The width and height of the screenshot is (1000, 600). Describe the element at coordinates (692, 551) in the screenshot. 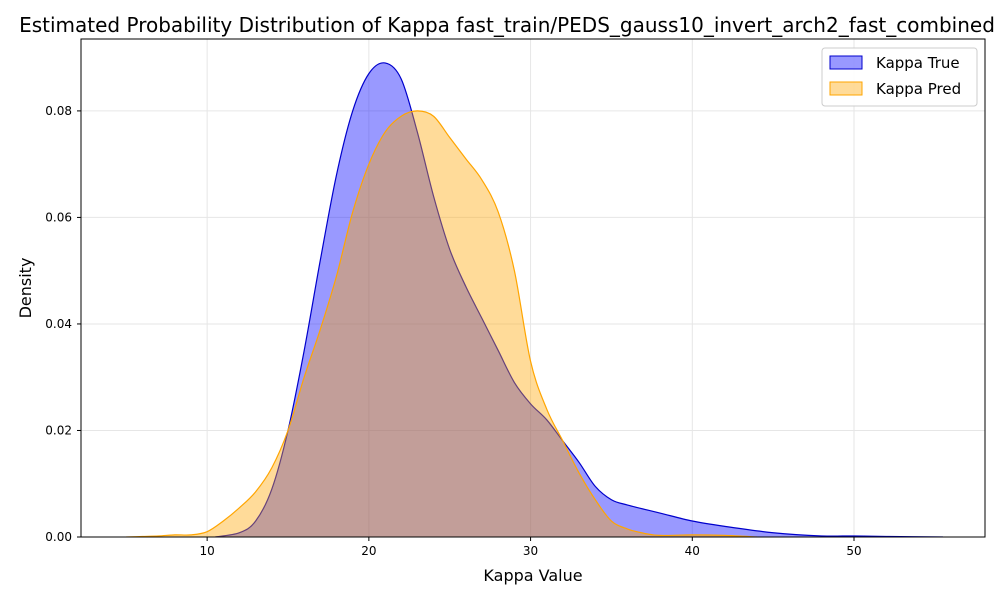

I see `x-tick-label-3: 40` at that location.